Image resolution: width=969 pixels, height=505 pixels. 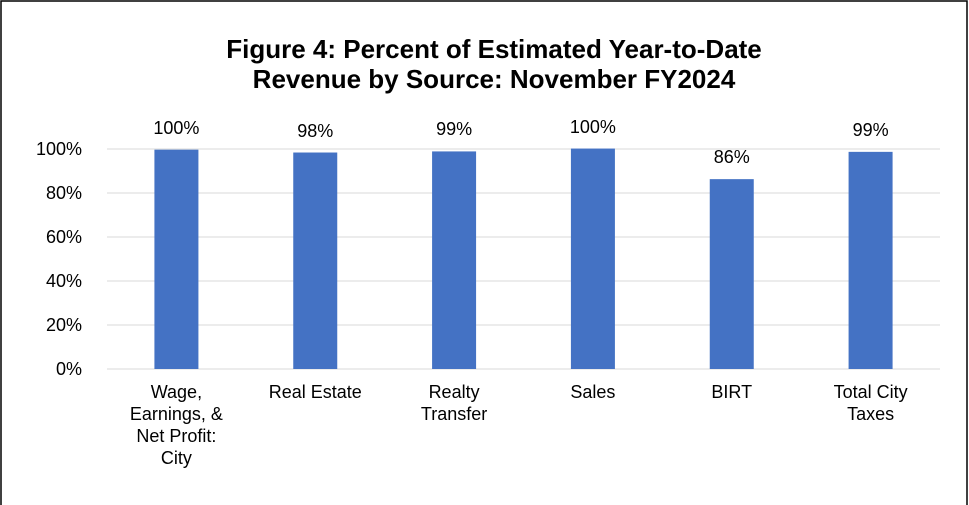 I want to click on data-label: 86%, so click(x=731, y=157).